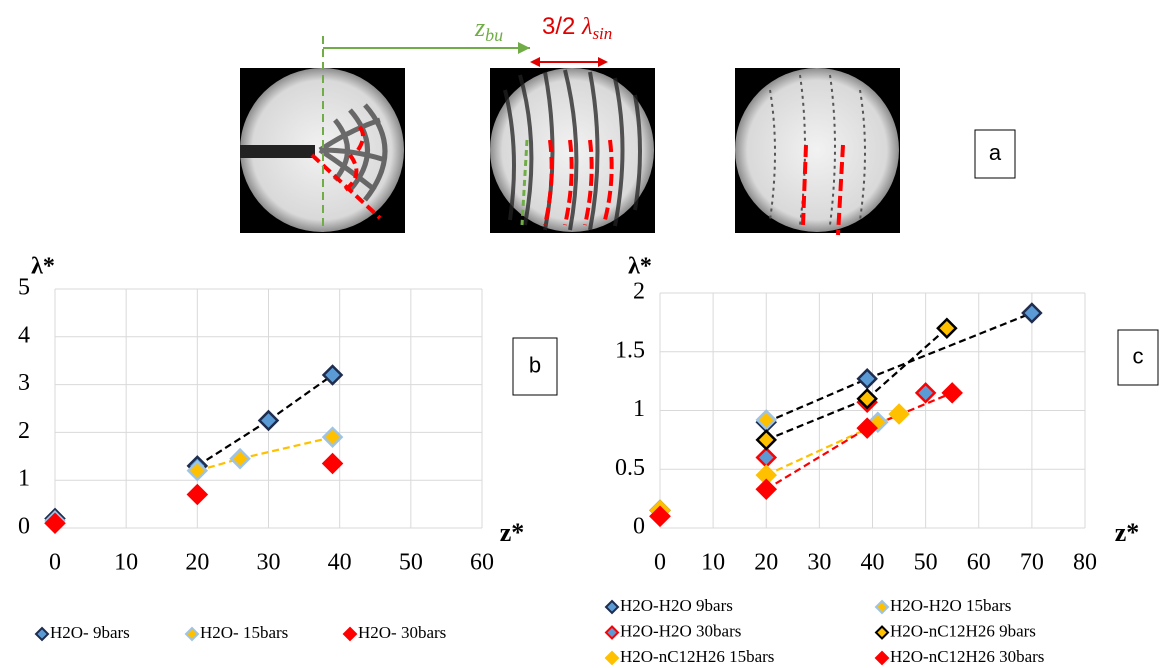  I want to click on legend-label: H2O- 9bars, so click(90, 632).